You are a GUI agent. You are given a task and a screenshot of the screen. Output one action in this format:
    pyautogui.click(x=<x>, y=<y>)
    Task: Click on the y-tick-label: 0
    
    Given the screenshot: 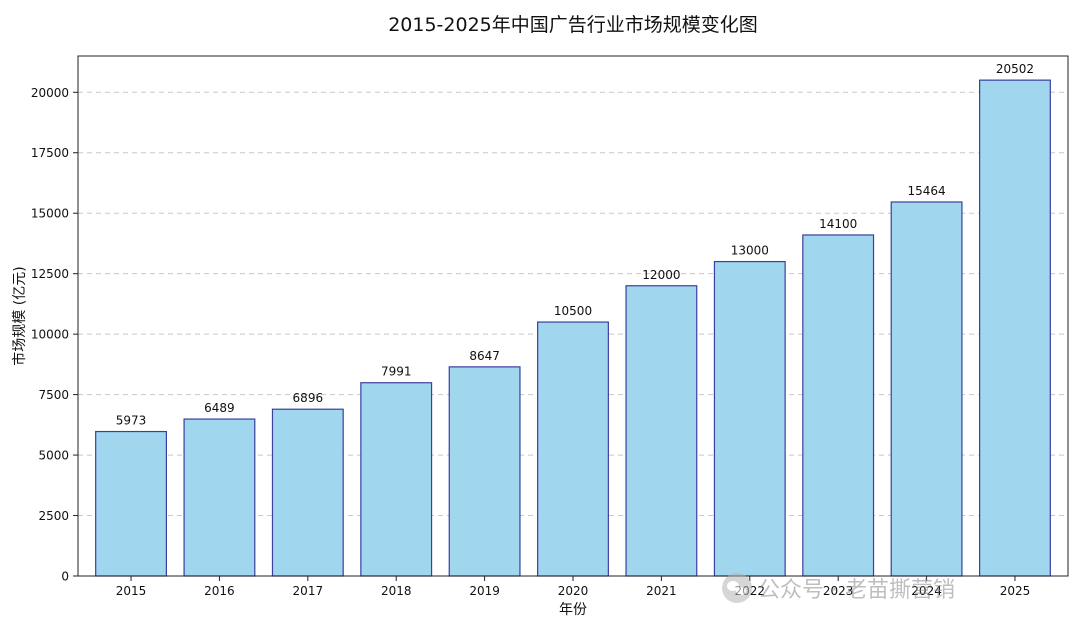 What is the action you would take?
    pyautogui.click(x=65, y=577)
    